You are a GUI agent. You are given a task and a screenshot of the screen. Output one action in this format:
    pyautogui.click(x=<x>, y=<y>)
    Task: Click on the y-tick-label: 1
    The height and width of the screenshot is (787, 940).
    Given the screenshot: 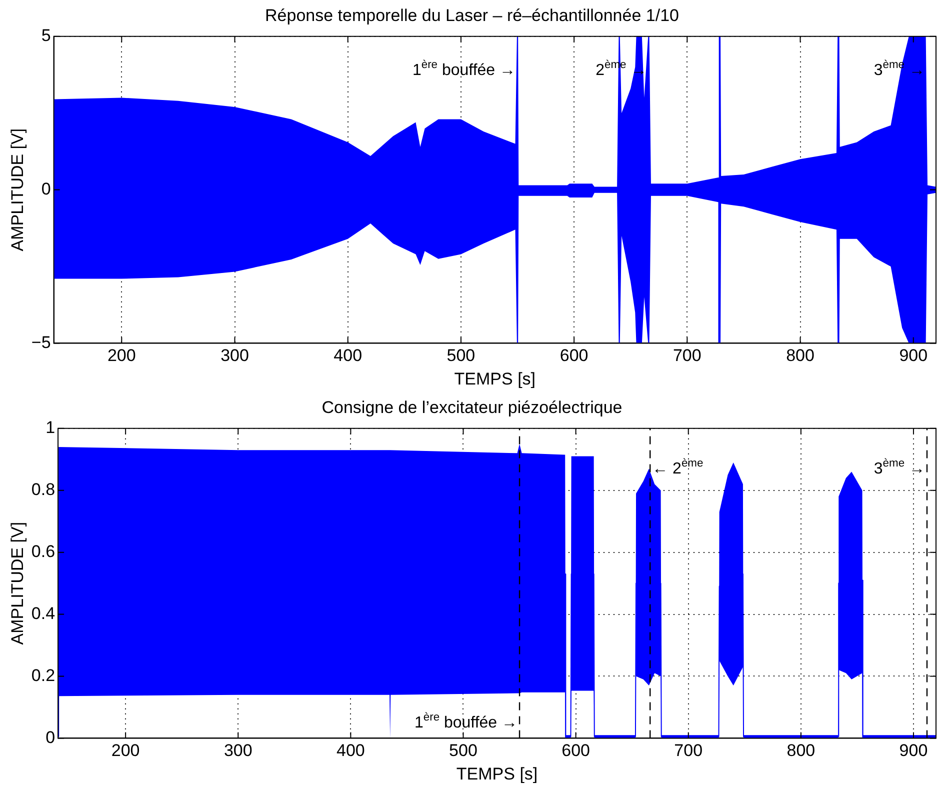 What is the action you would take?
    pyautogui.click(x=51, y=428)
    